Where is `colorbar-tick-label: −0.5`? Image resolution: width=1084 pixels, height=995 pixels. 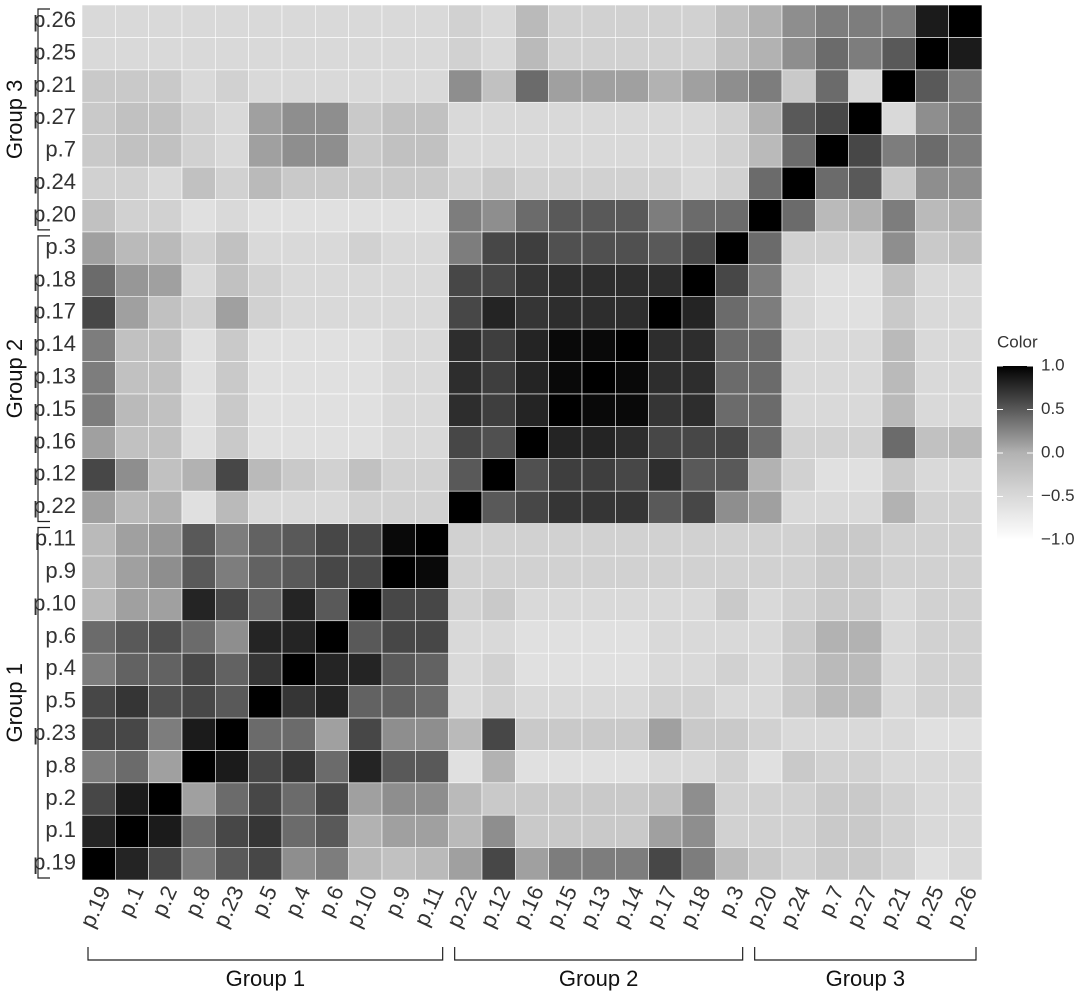 colorbar-tick-label: −0.5 is located at coordinates (1058, 495).